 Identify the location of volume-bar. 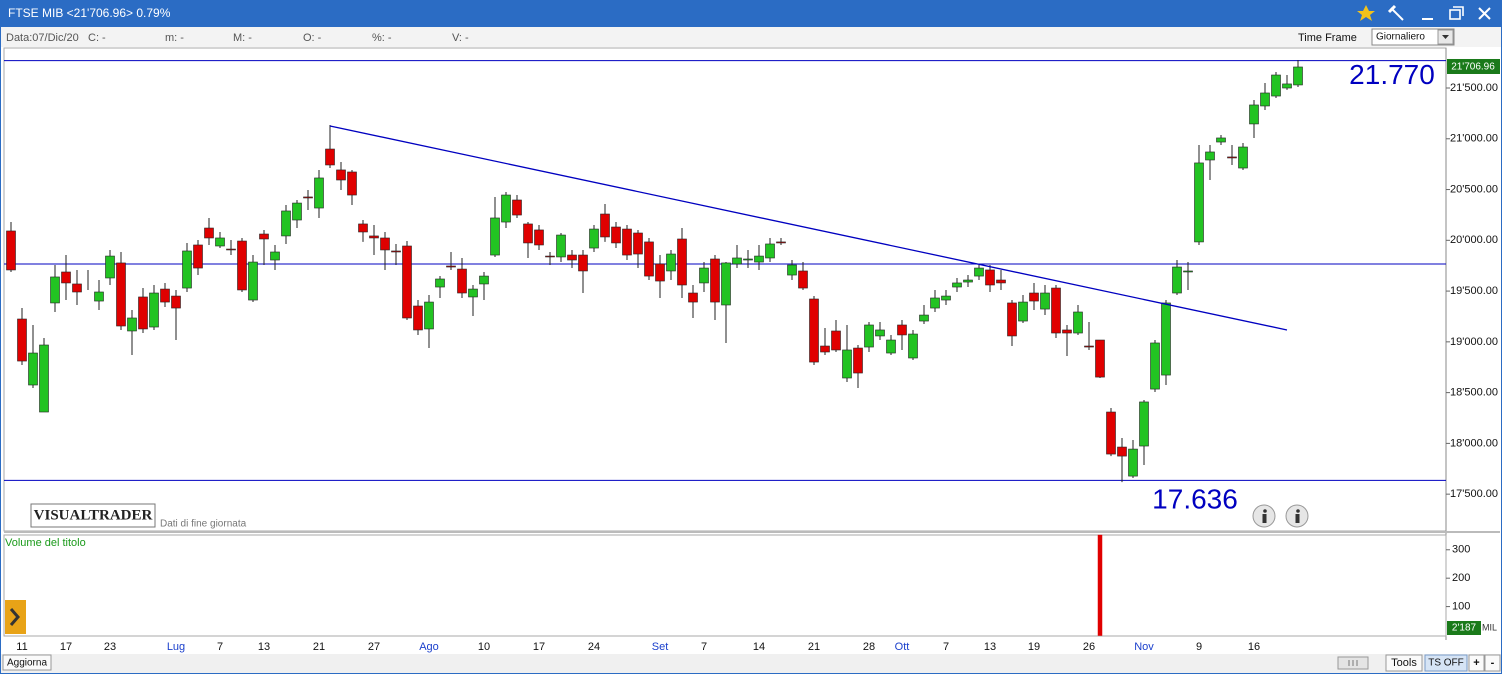
(1100, 585).